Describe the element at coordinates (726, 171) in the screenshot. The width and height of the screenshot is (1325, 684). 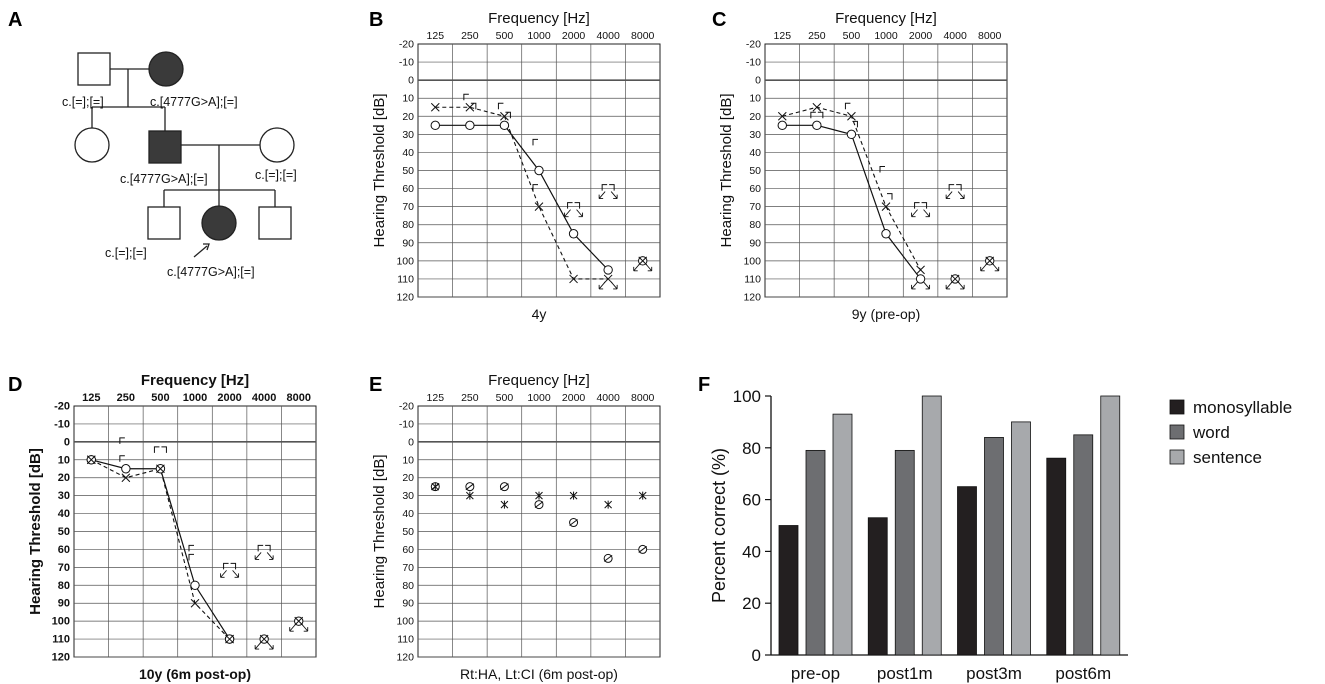
I see `y-axis-title: Hearing Threshold [dB]` at that location.